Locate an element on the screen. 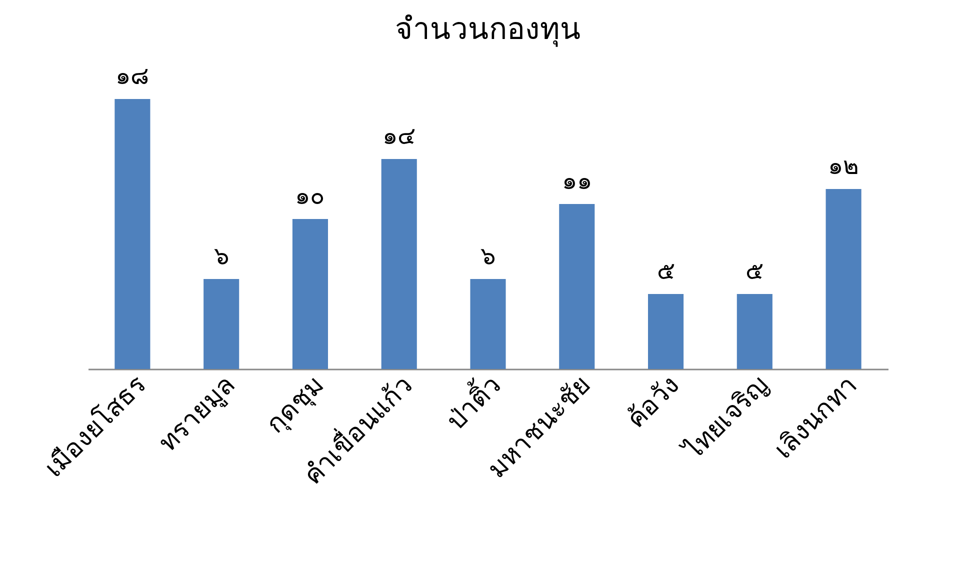 Image resolution: width=961 pixels, height=577 pixels. data-label: ๑๘ is located at coordinates (132, 76).